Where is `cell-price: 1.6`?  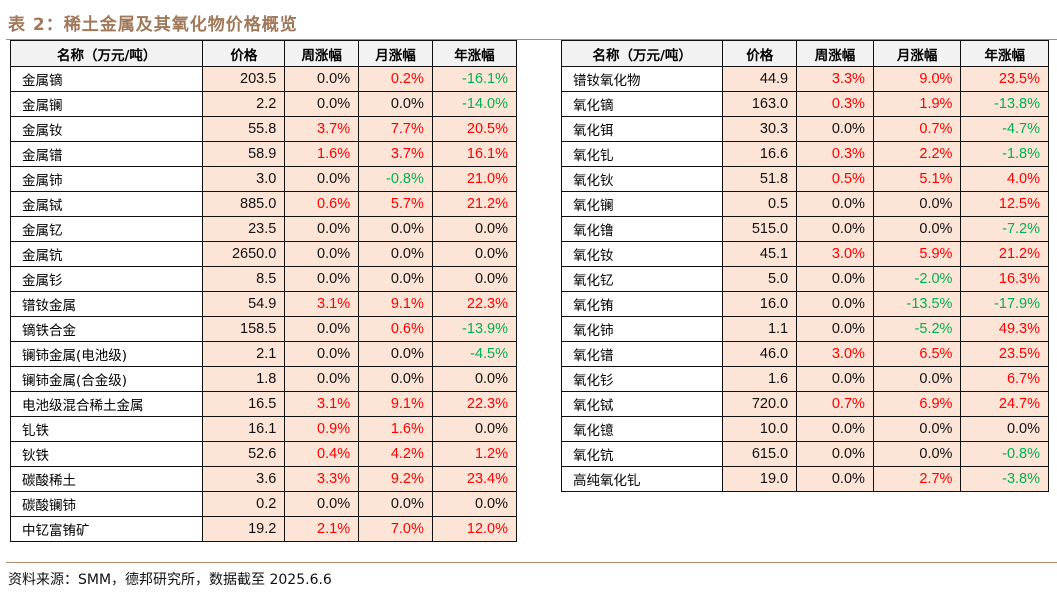
cell-price: 1.6 is located at coordinates (760, 379).